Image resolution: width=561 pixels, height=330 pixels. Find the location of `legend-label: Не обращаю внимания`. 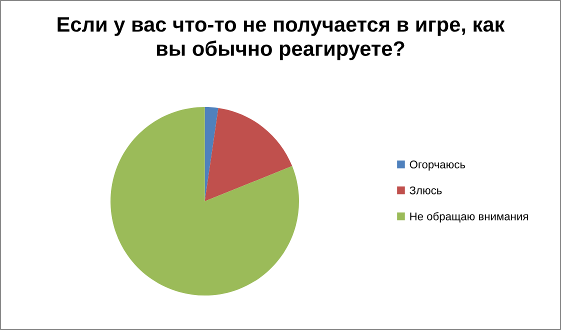

legend-label: Не обращаю внимания is located at coordinates (469, 217).